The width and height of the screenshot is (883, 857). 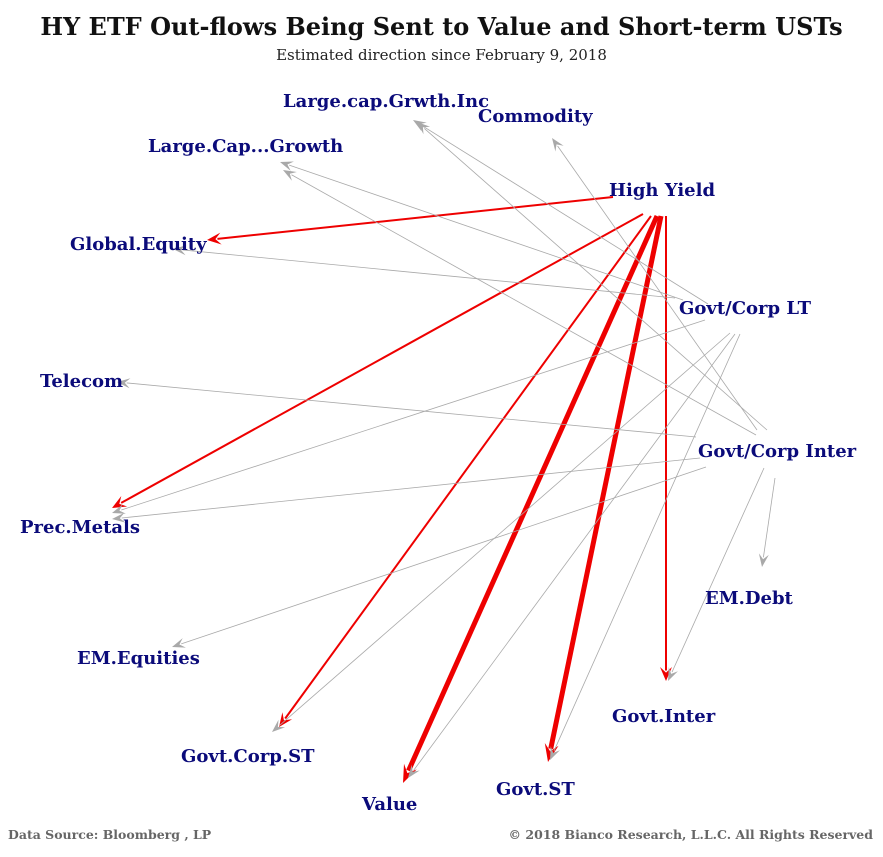 What do you see at coordinates (245, 146) in the screenshot?
I see `node-label-large-cap-growth: Large.Cap...Growth` at bounding box center [245, 146].